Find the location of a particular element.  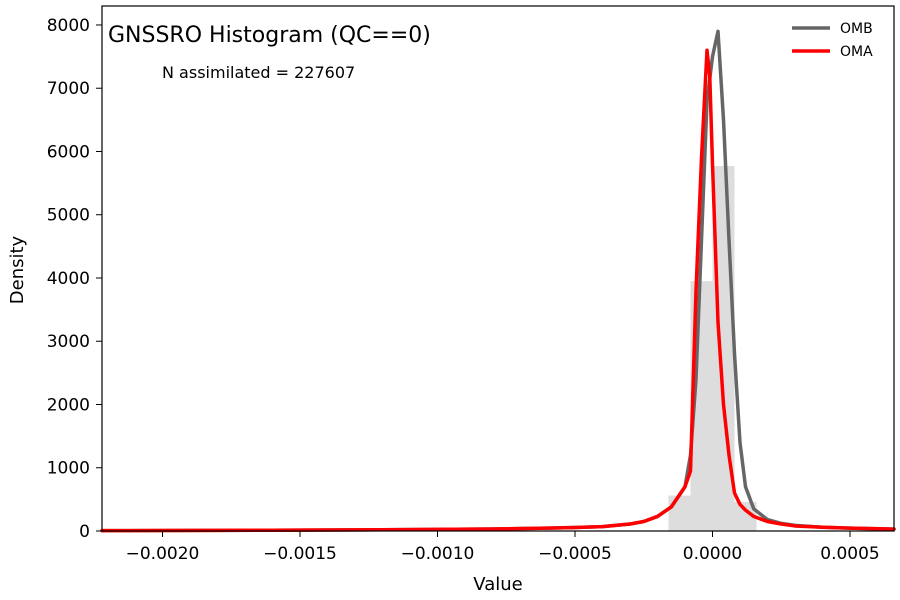

x-axis-ticks: −0.0020 −0.0015 −0.0010 −0.0005 0.0000 0.0005 is located at coordinates (503, 547).